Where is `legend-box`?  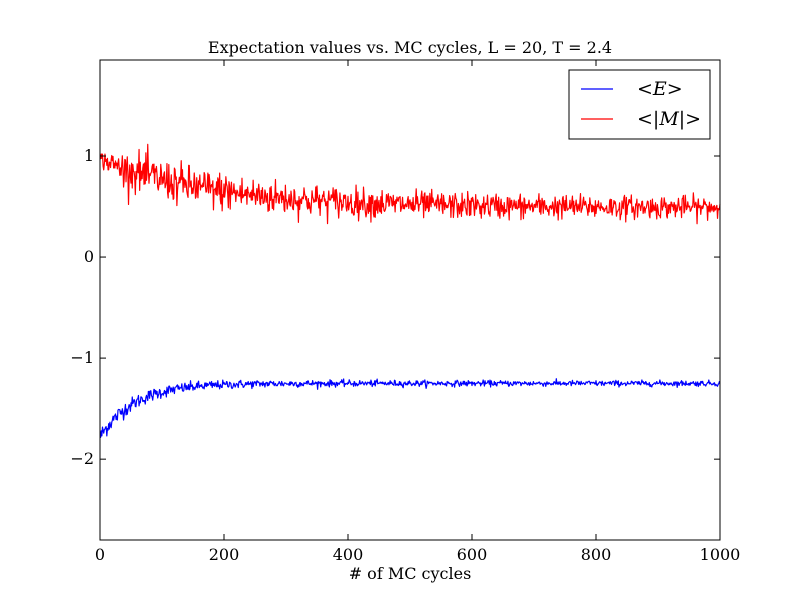 legend-box is located at coordinates (639, 104).